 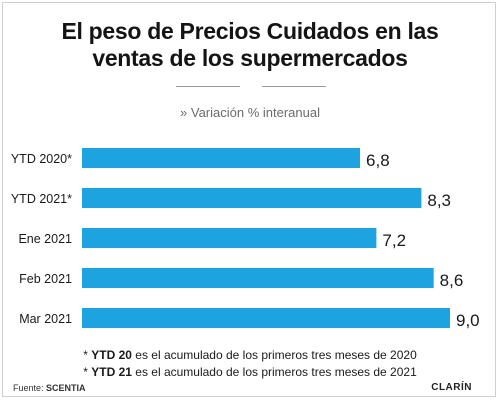 What do you see at coordinates (452, 280) in the screenshot?
I see `data-label: 8,6` at bounding box center [452, 280].